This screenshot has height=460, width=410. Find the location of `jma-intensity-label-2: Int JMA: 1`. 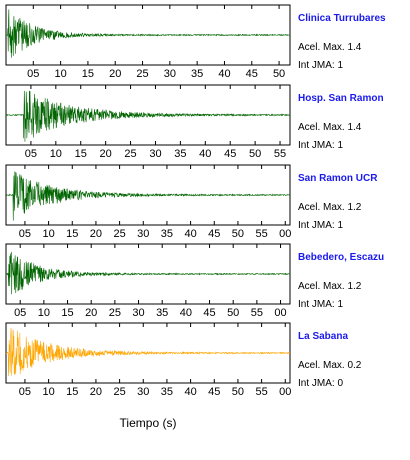

jma-intensity-label-2: Int JMA: 1 is located at coordinates (320, 145).